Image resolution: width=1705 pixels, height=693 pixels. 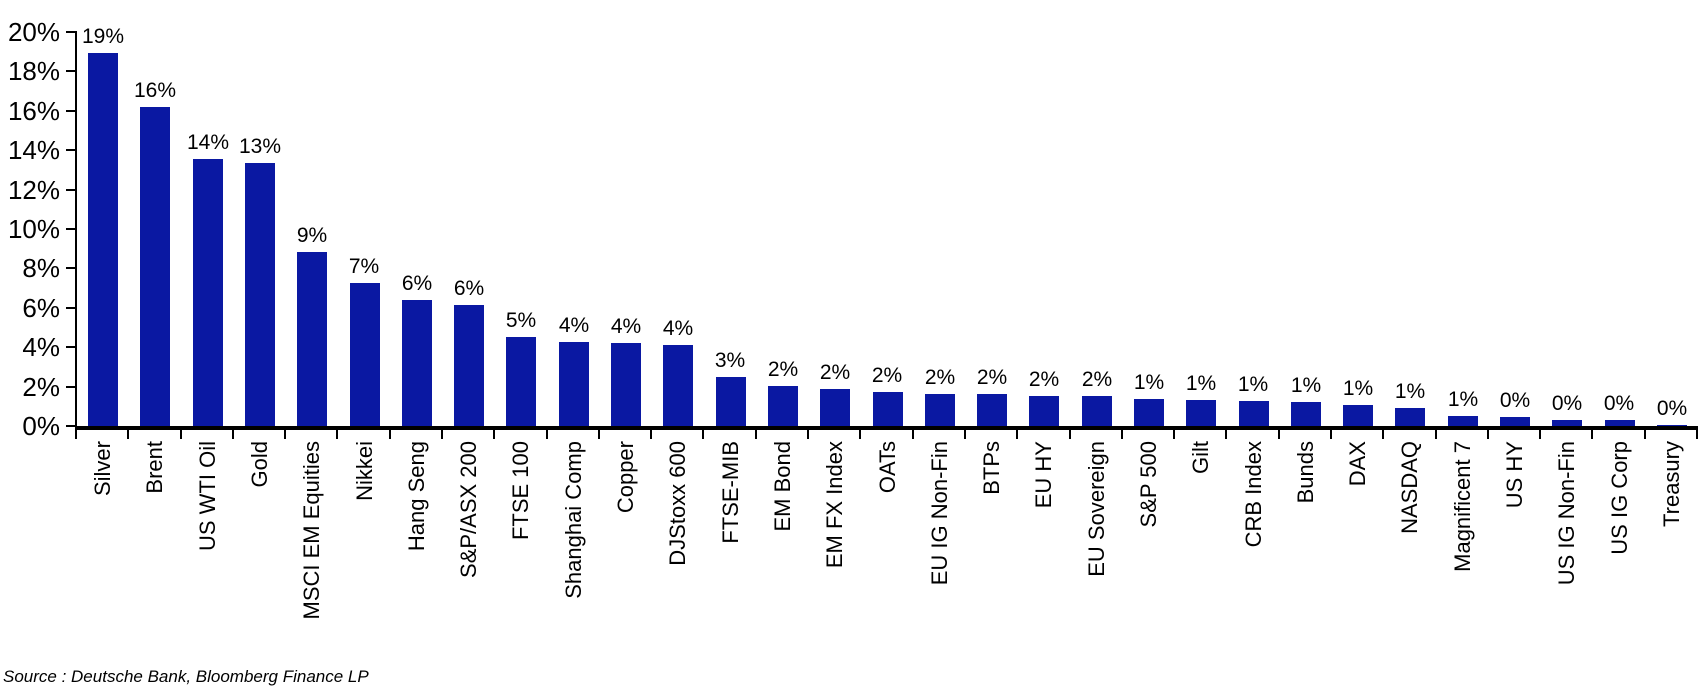 I want to click on value-label-silver: 19%, so click(x=103, y=36).